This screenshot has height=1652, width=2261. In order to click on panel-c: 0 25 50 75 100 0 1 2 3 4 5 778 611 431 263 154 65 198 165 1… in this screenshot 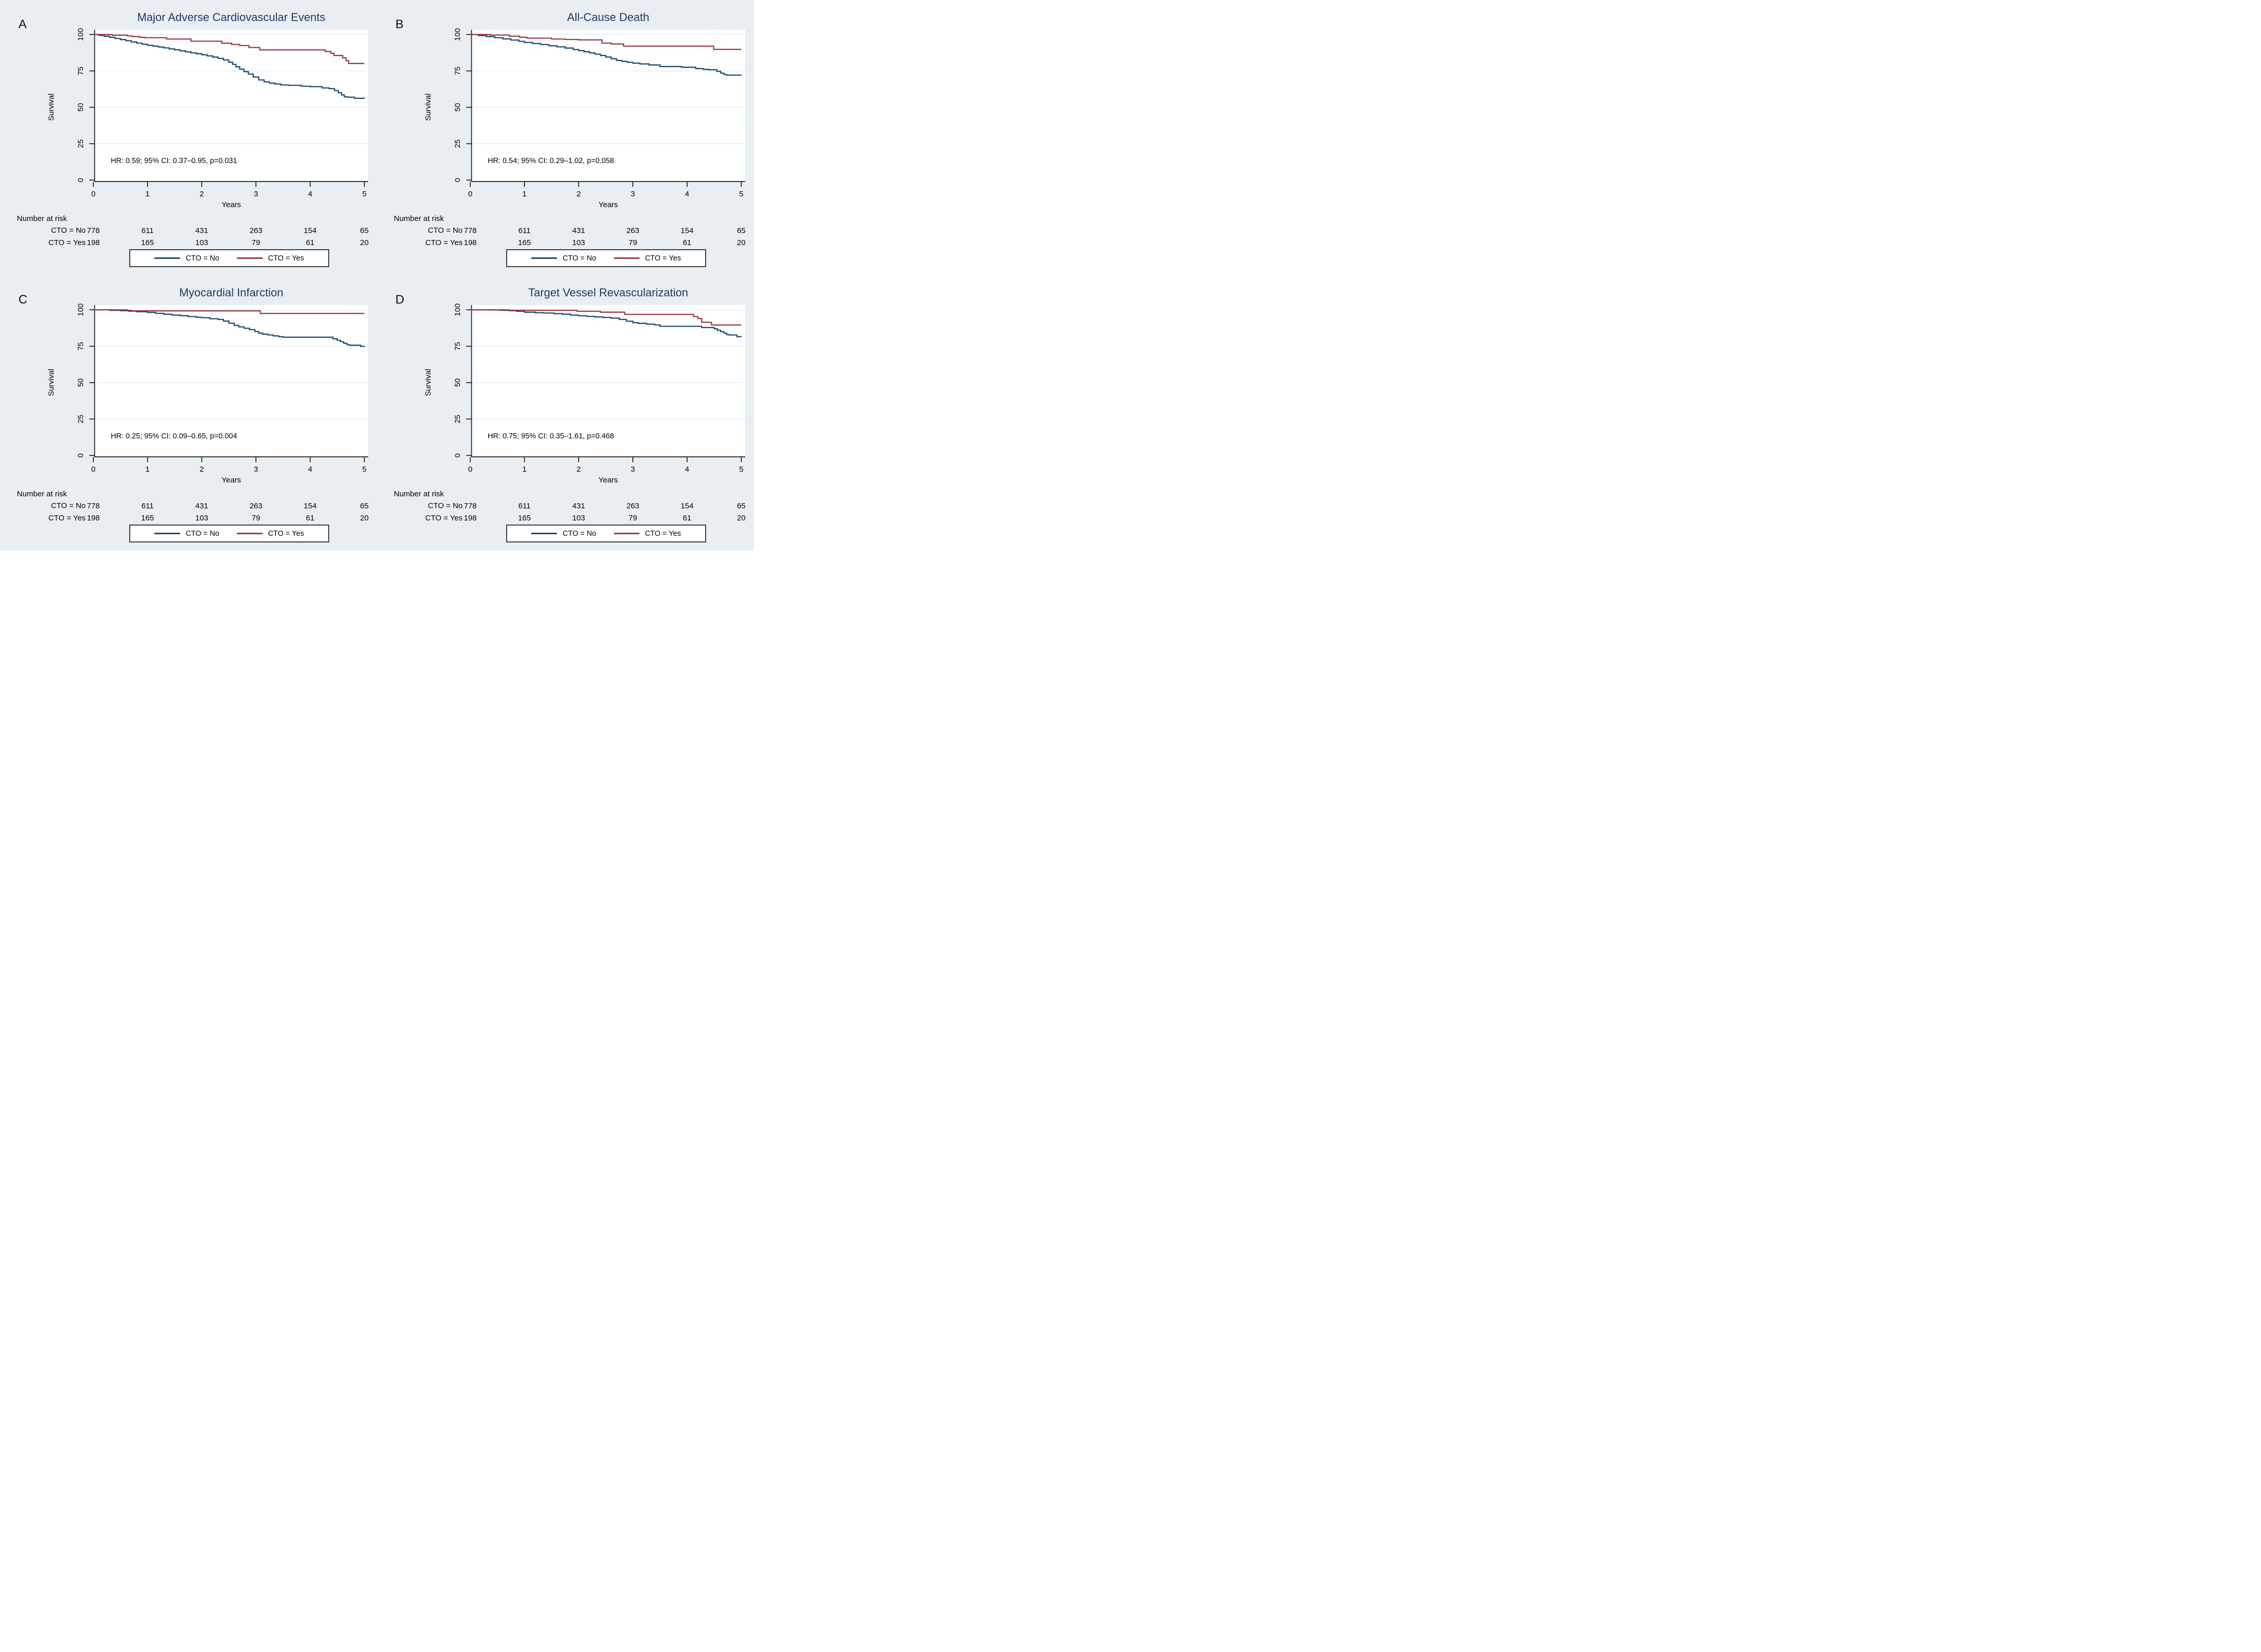, I will do `click(188, 413)`.